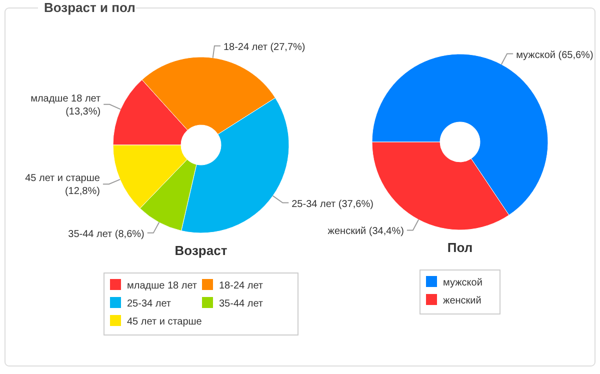 This screenshot has width=600, height=374. What do you see at coordinates (462, 301) in the screenshot?
I see `legend-label: женский` at bounding box center [462, 301].